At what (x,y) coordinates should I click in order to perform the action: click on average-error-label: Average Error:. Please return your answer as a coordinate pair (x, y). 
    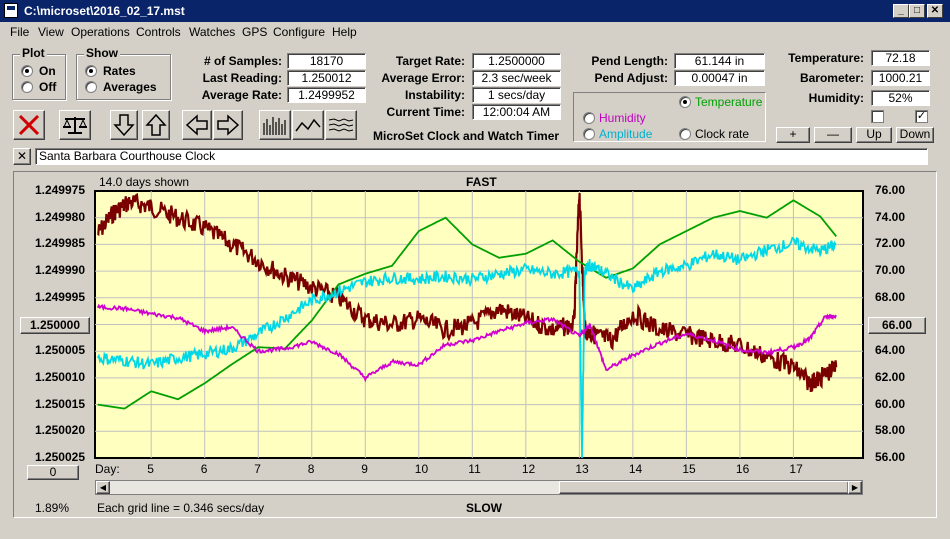
    Looking at the image, I should click on (423, 78).